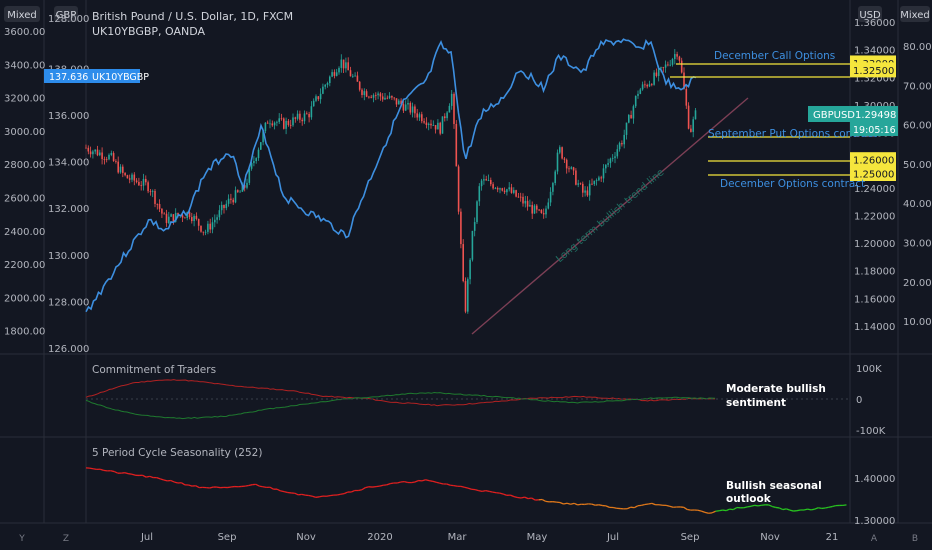 The width and height of the screenshot is (932, 550). What do you see at coordinates (874, 521) in the screenshot?
I see `seasonal-tick: 1.30000` at bounding box center [874, 521].